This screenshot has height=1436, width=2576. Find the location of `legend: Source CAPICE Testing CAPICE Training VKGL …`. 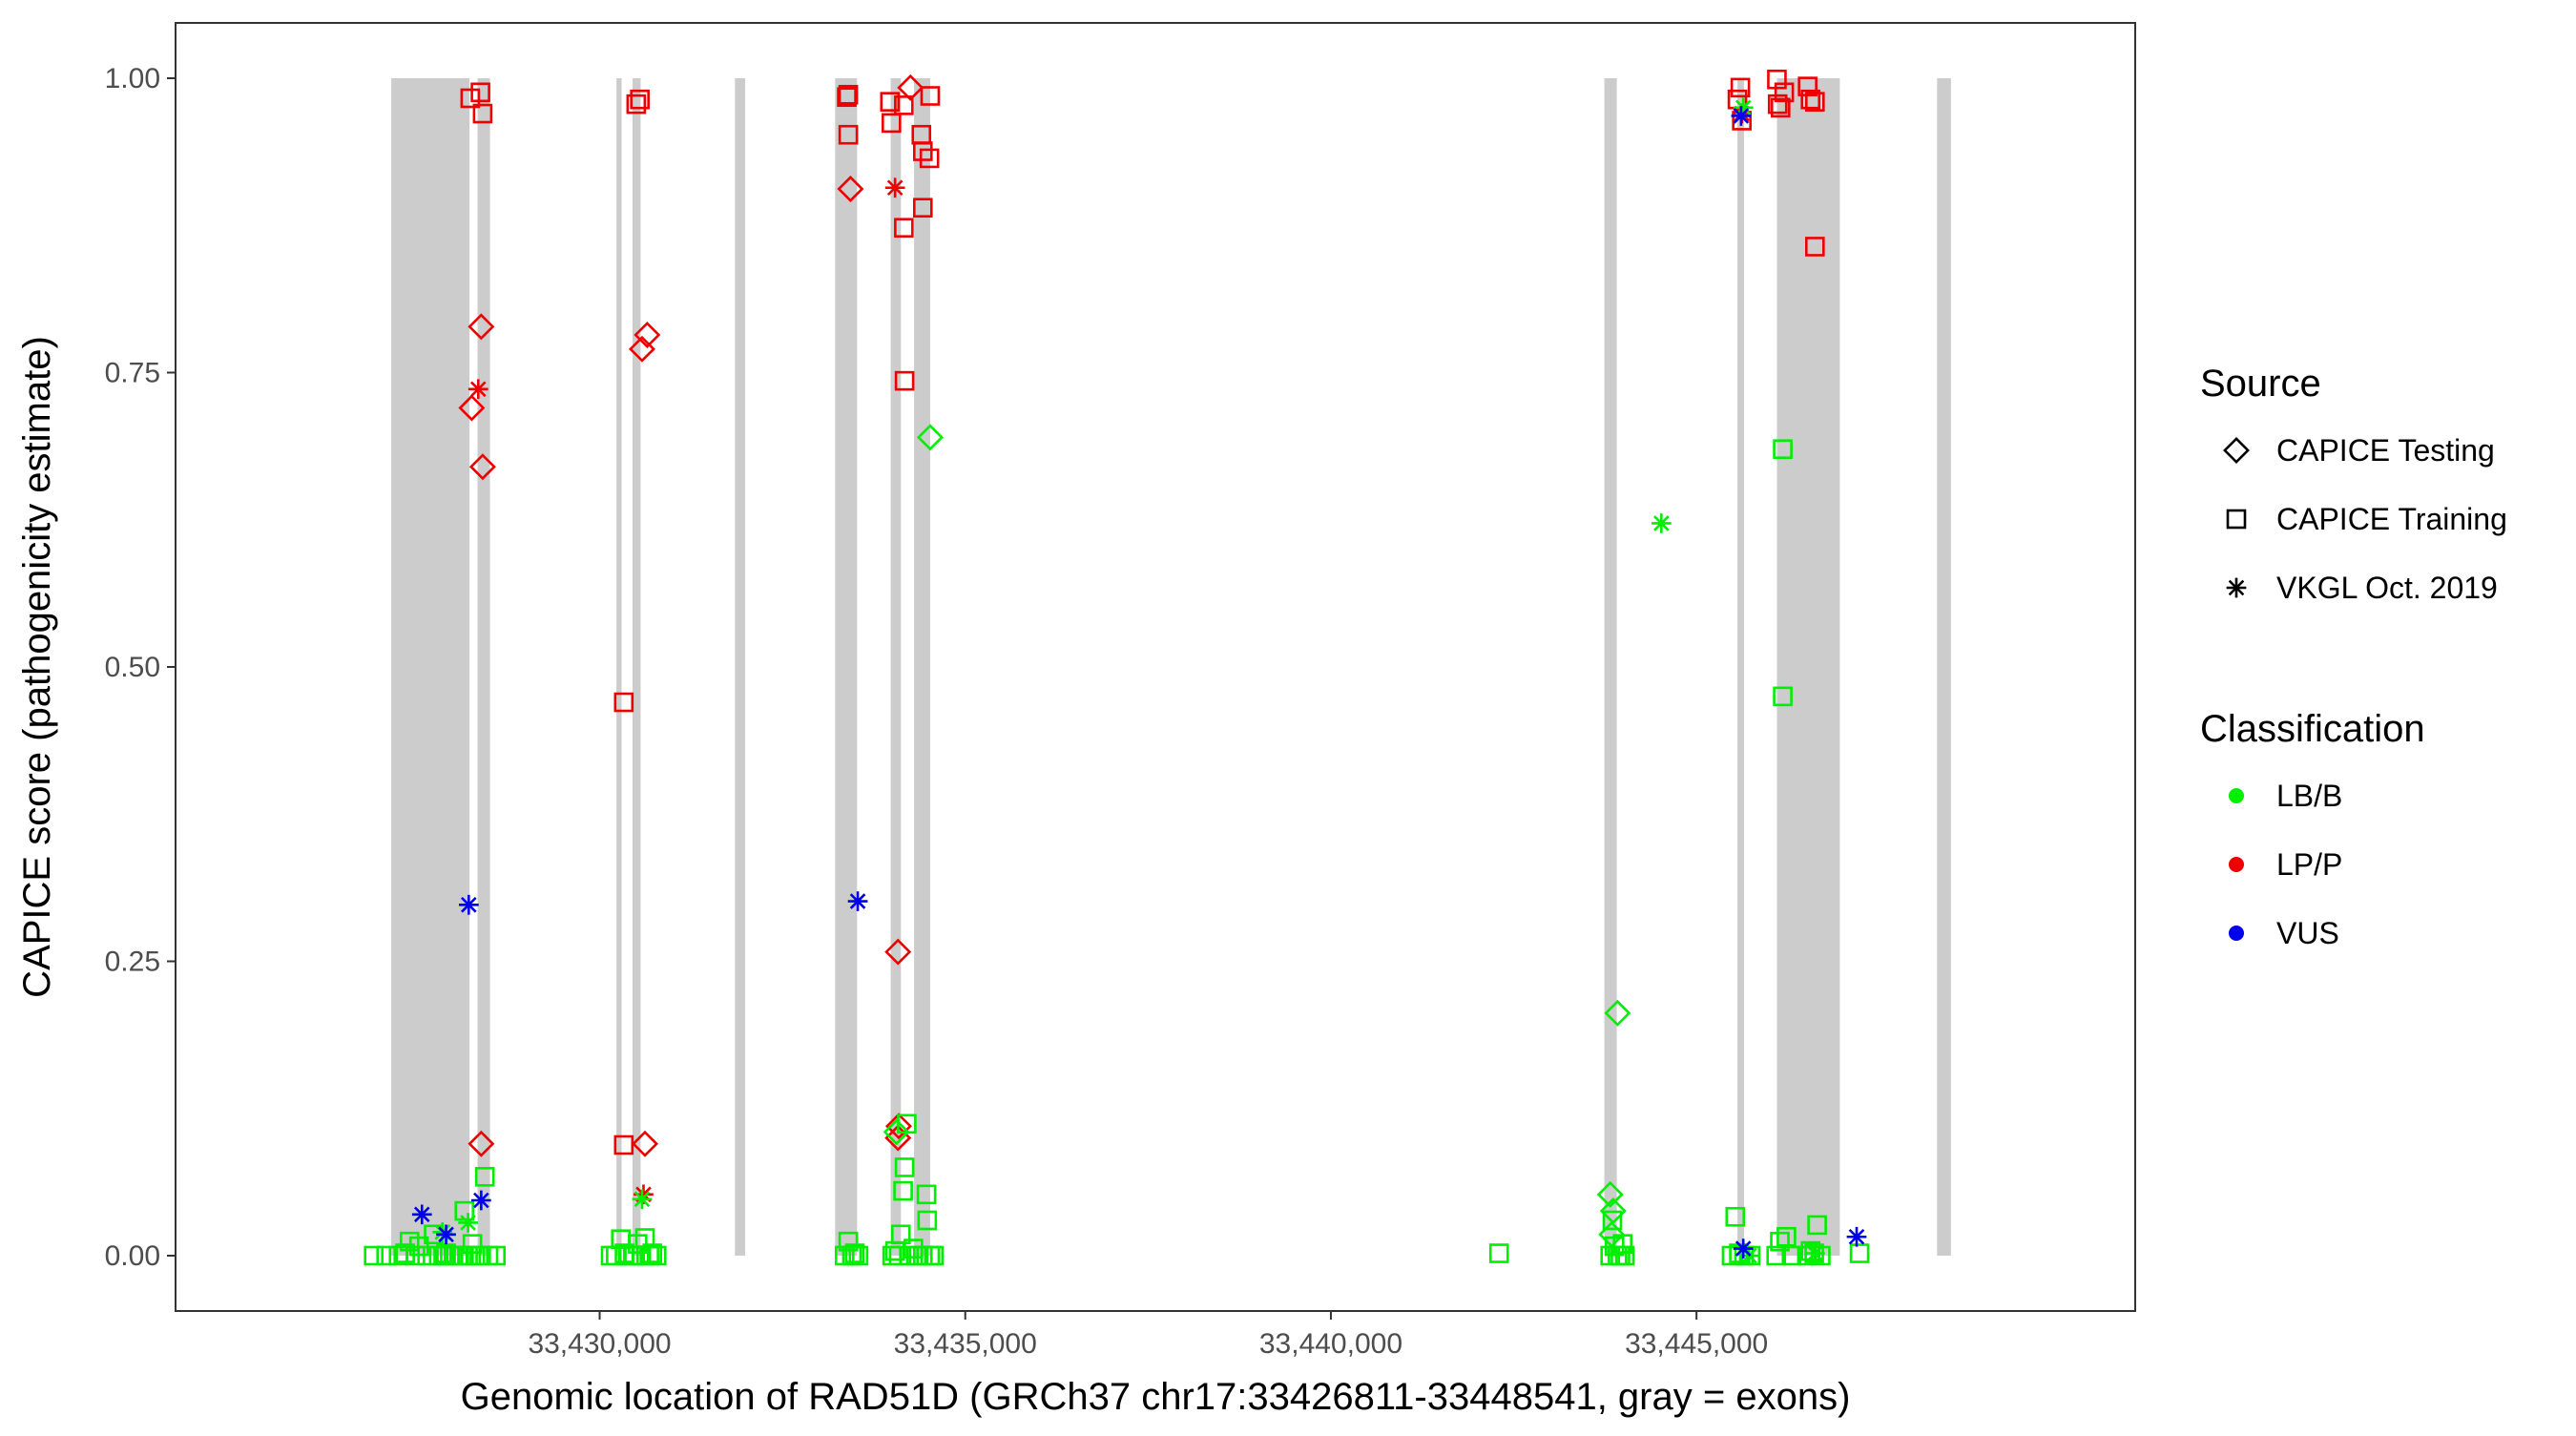

legend: Source CAPICE Testing CAPICE Training VKGL … is located at coordinates (2353, 656).